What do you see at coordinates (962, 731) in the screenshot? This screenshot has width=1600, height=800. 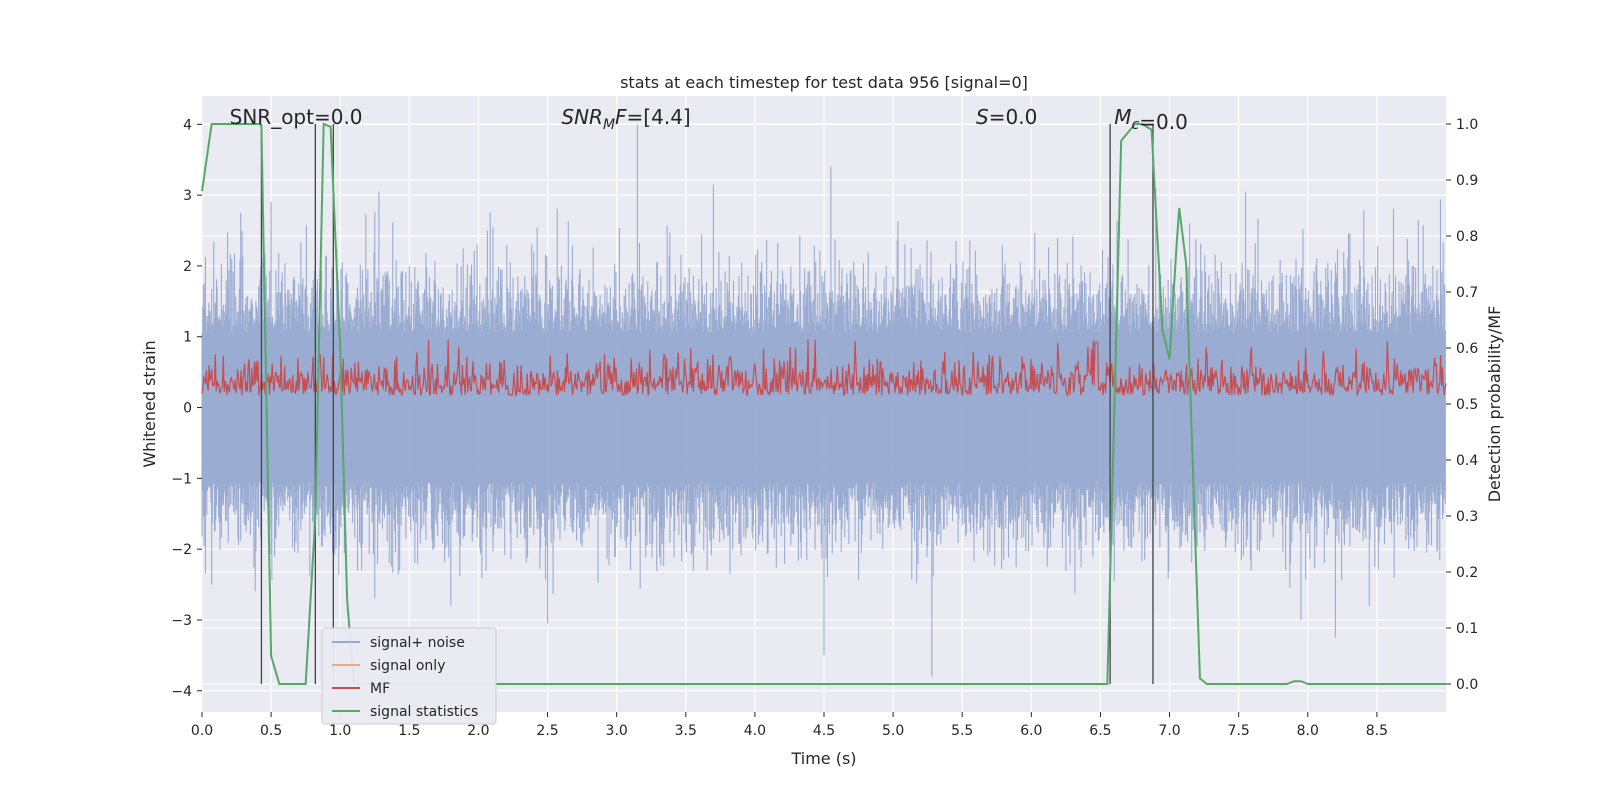 I see `x-tick-label: 5.5` at bounding box center [962, 731].